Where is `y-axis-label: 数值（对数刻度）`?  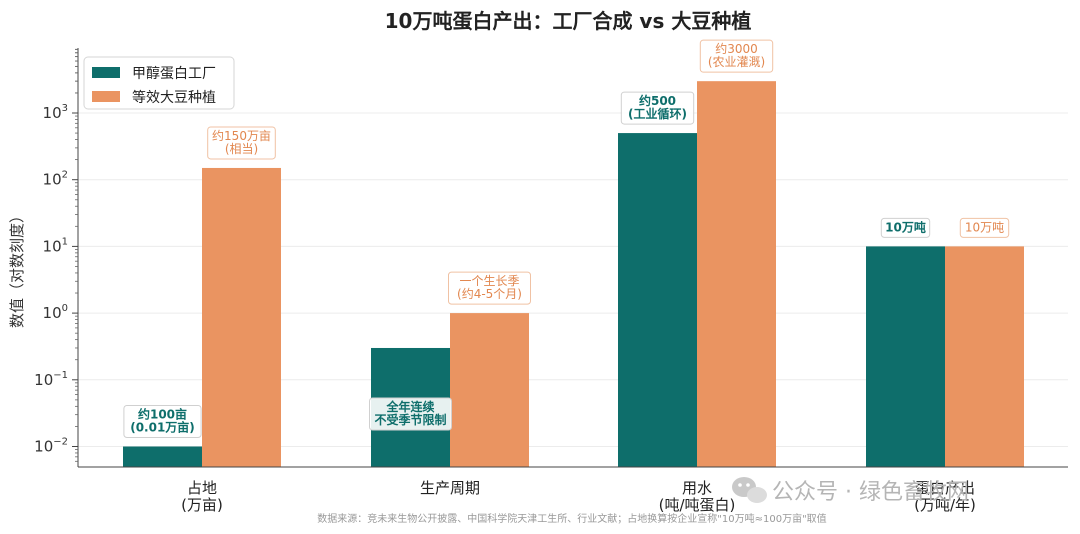 y-axis-label: 数值（对数刻度） is located at coordinates (17, 268).